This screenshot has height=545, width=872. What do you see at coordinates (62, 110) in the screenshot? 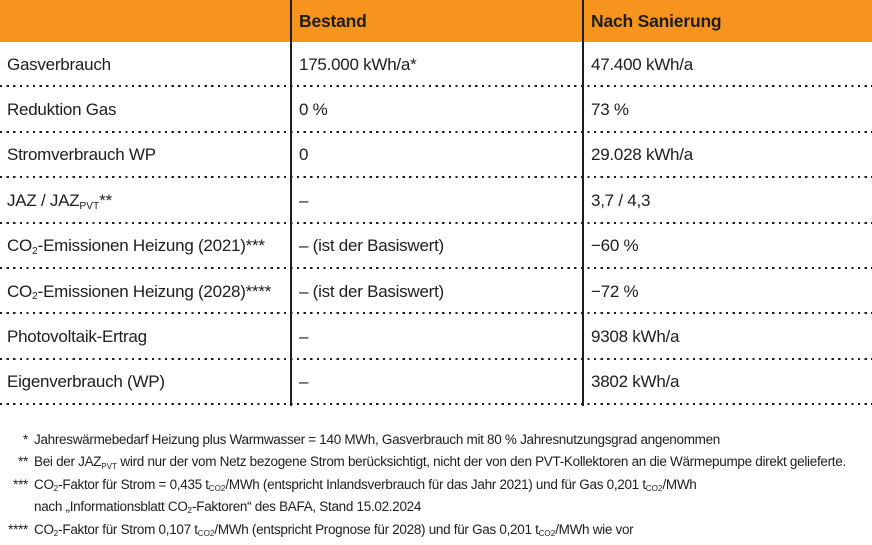
I see `row-label: Reduktion Gas` at bounding box center [62, 110].